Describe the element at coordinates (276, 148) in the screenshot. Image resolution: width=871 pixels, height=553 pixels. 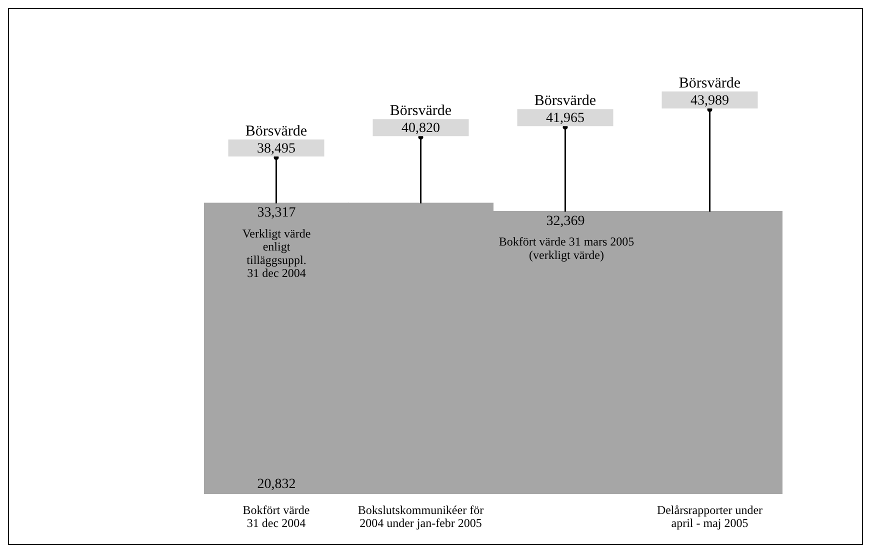
I see `data-label: 38,495` at that location.